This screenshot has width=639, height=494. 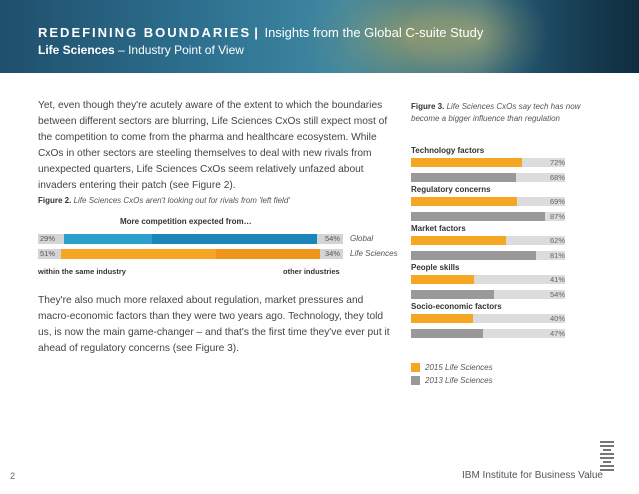 What do you see at coordinates (532, 475) in the screenshot?
I see `footer-brand: IBM Institute for Business Value` at bounding box center [532, 475].